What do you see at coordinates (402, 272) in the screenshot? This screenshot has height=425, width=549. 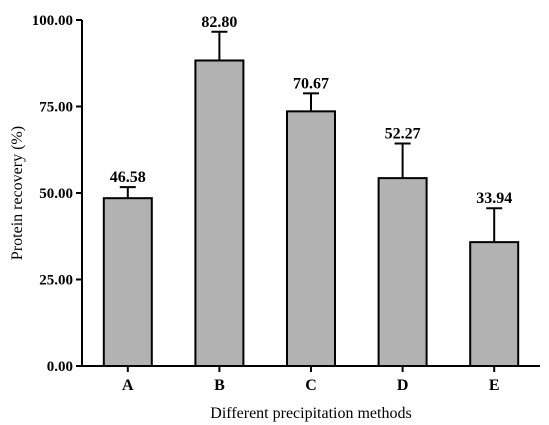 I see `bar-D` at bounding box center [402, 272].